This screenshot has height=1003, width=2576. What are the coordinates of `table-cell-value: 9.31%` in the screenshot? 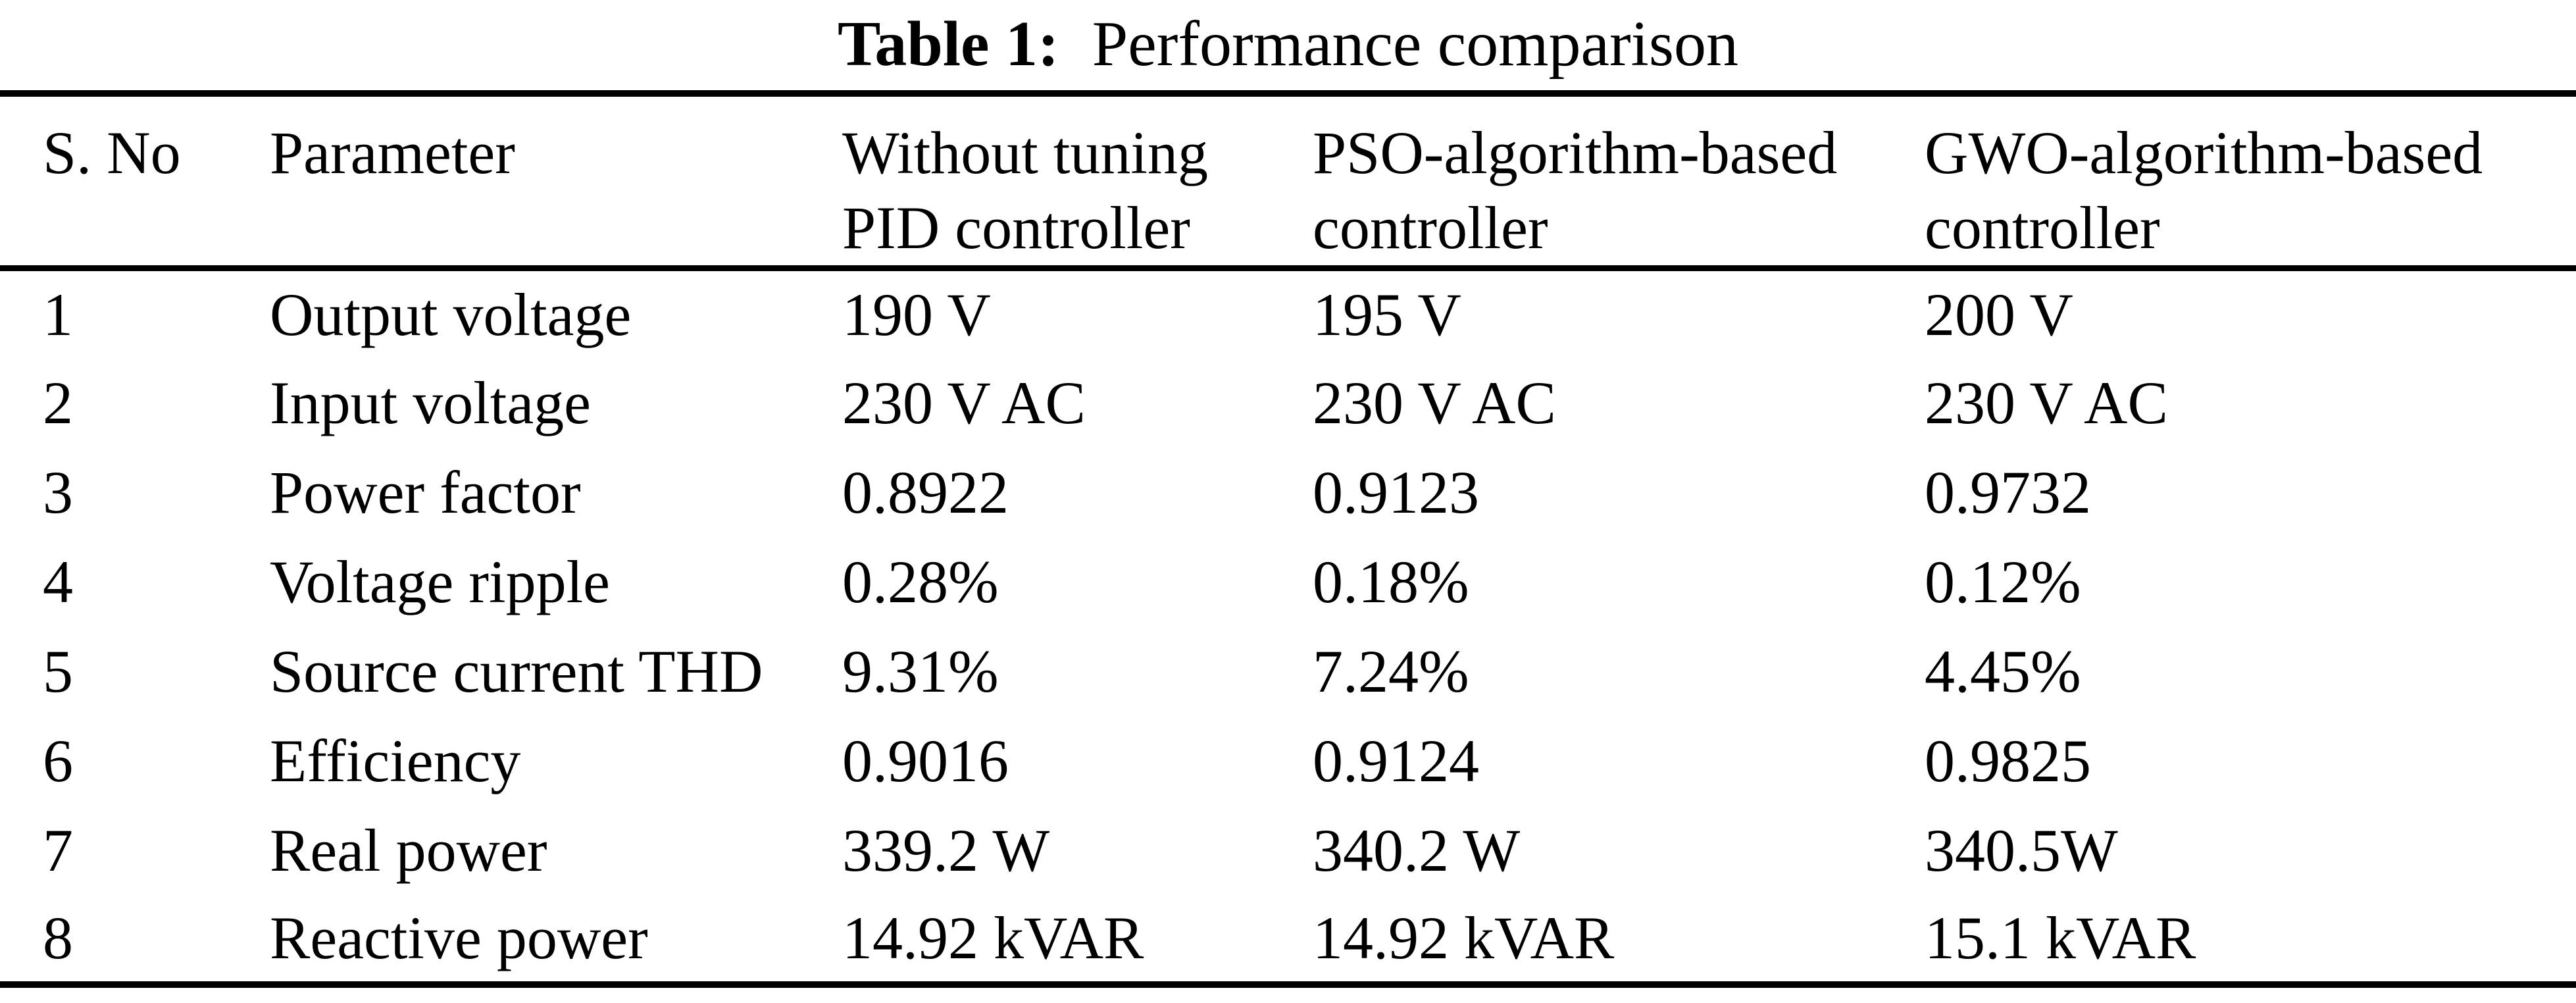 It's located at (920, 671).